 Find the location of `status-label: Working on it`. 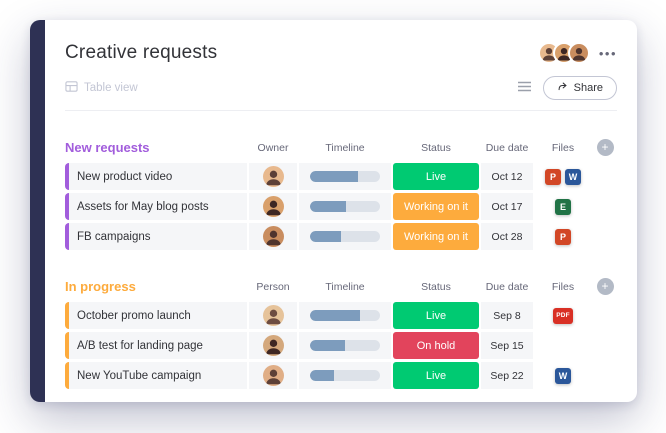

status-label: Working on it is located at coordinates (436, 236).